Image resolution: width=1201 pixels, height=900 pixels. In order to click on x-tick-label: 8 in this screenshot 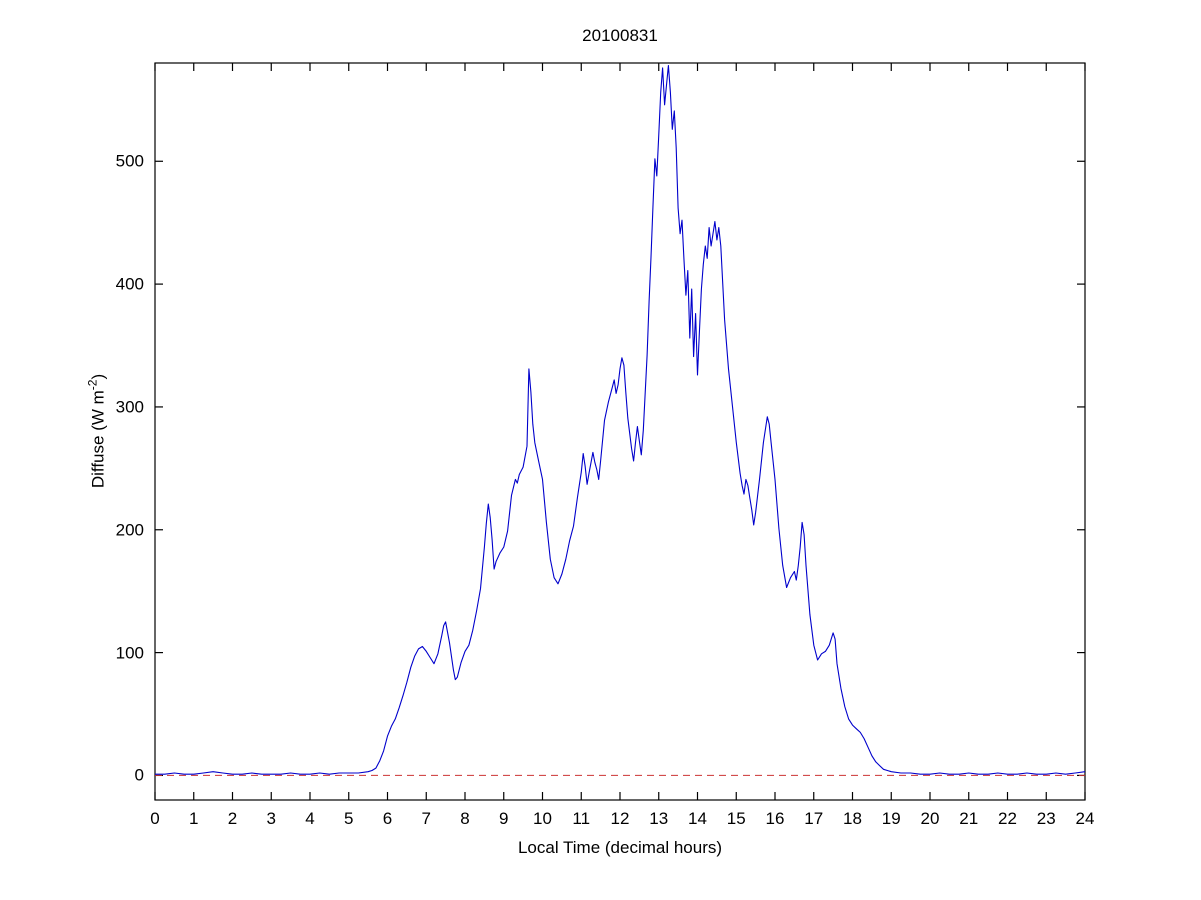, I will do `click(465, 818)`.